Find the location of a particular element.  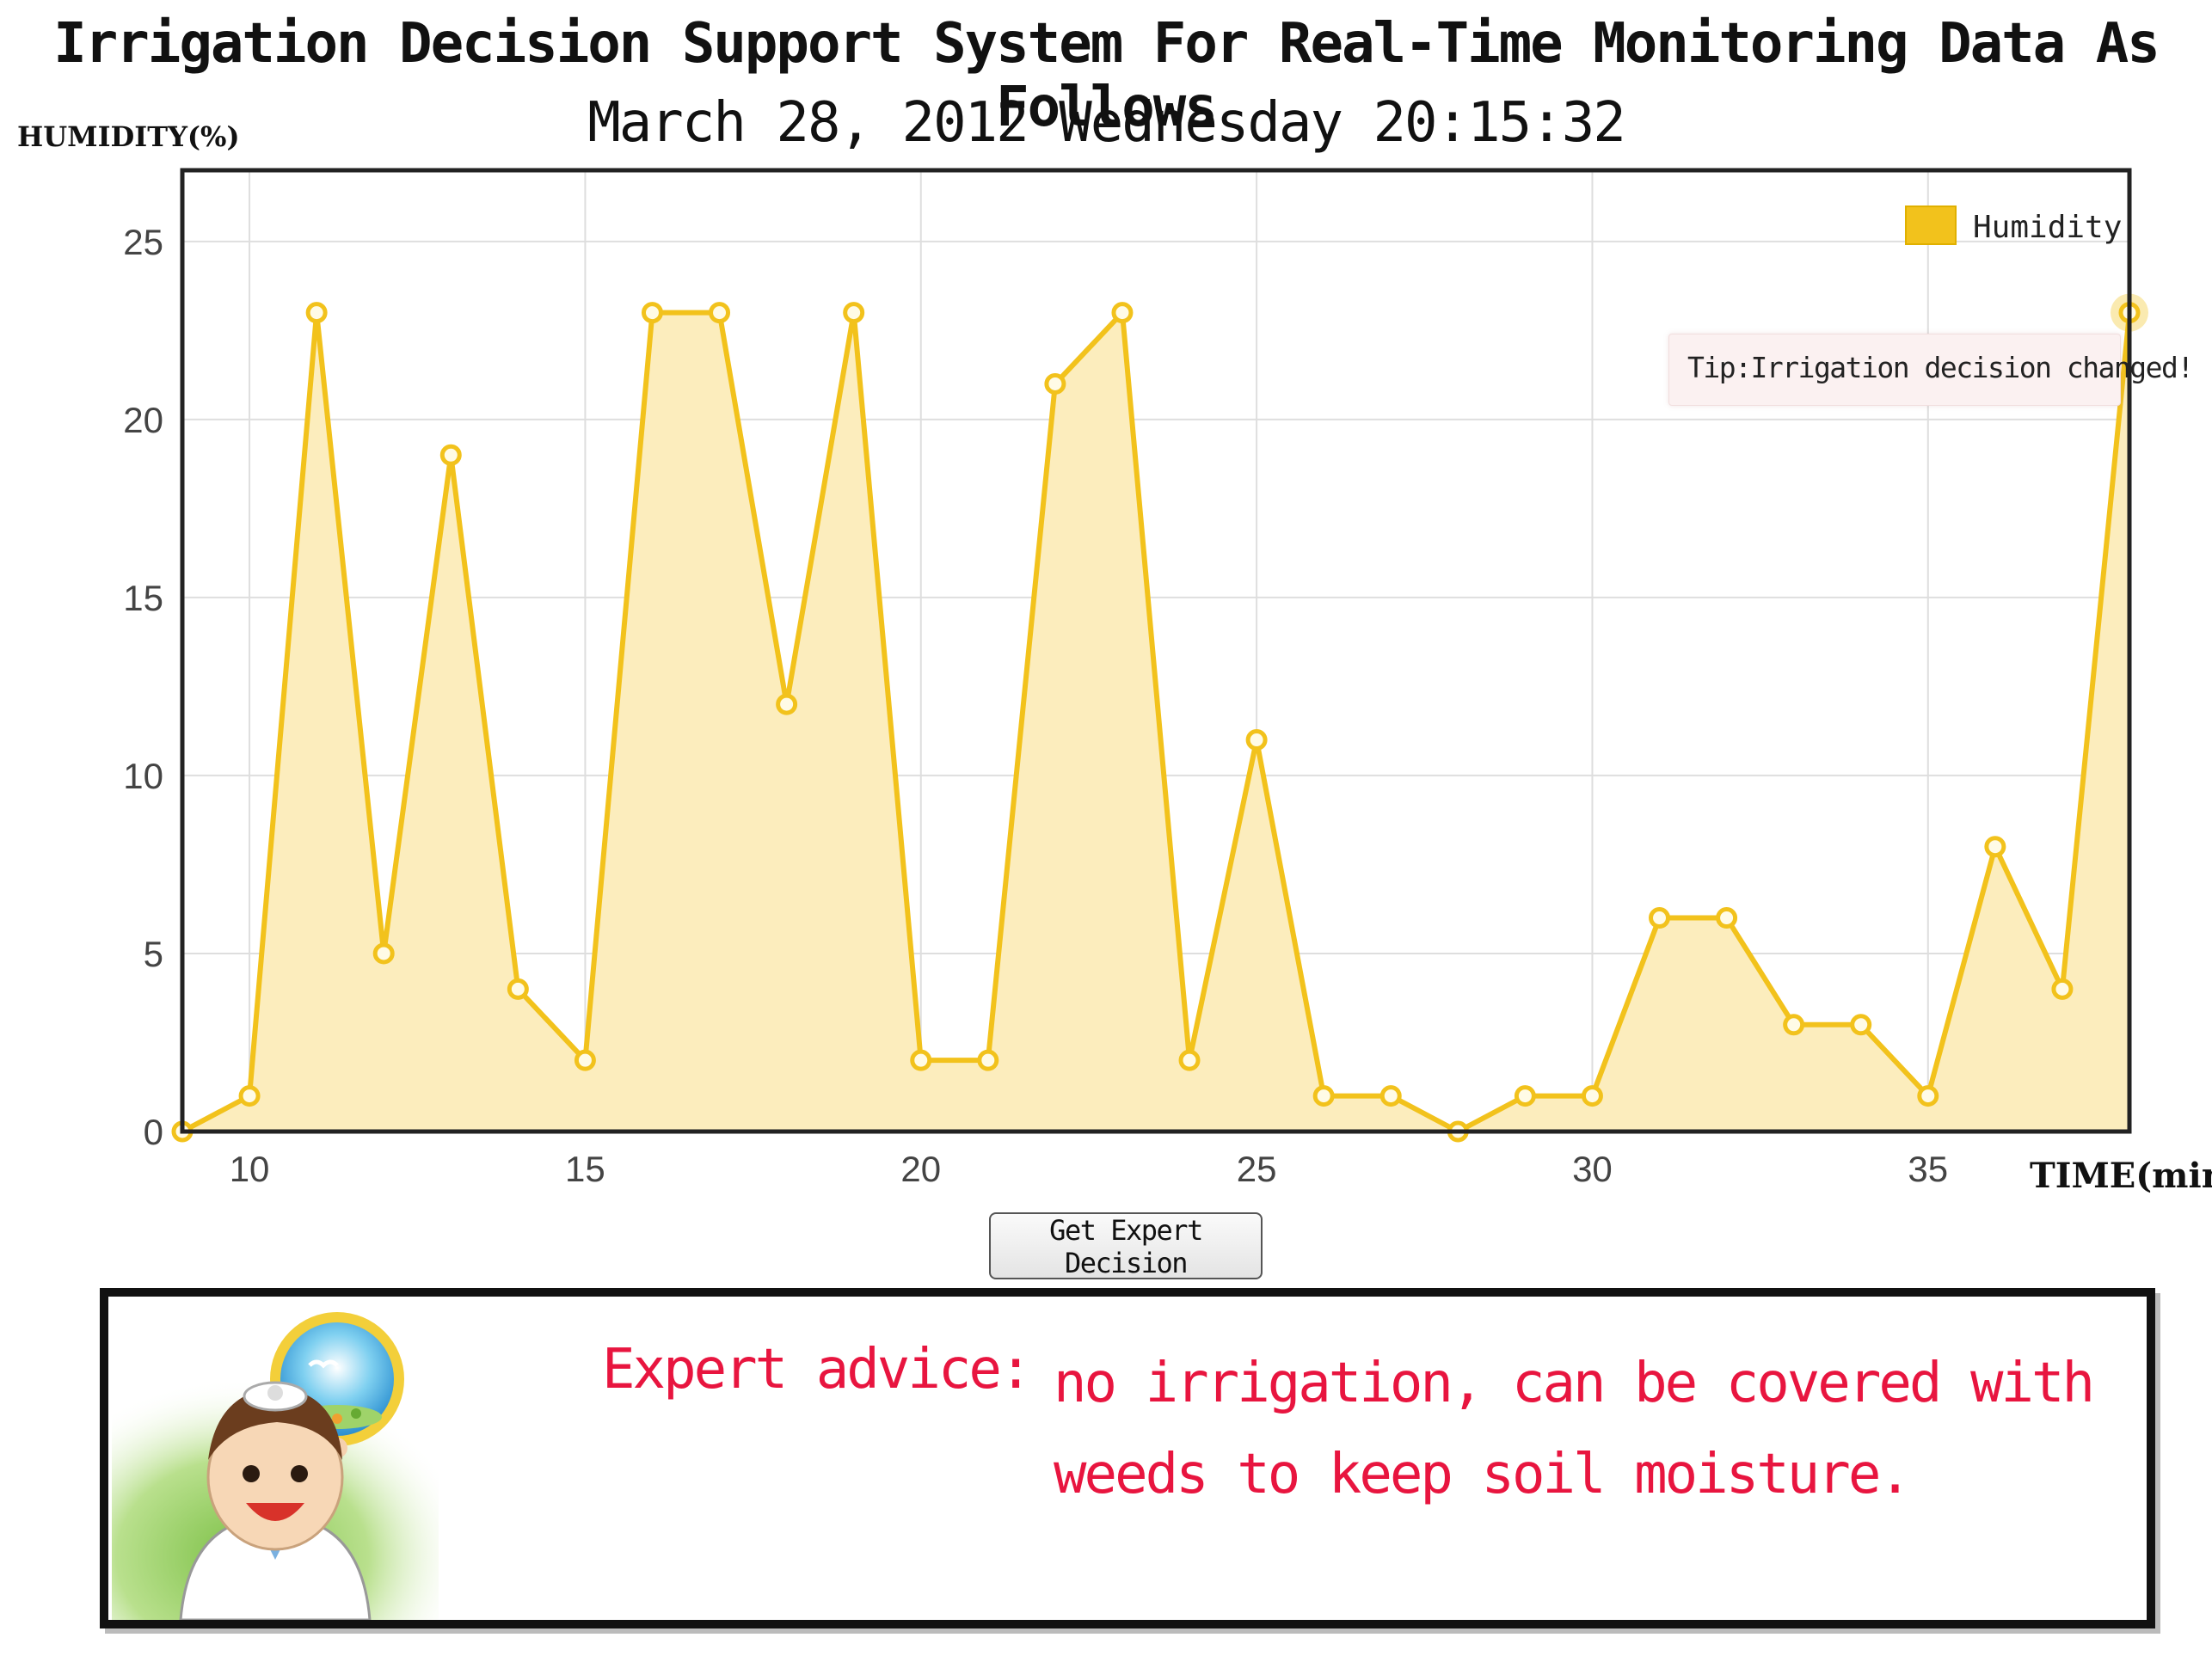

y-tick-label: 5 is located at coordinates (153, 954).